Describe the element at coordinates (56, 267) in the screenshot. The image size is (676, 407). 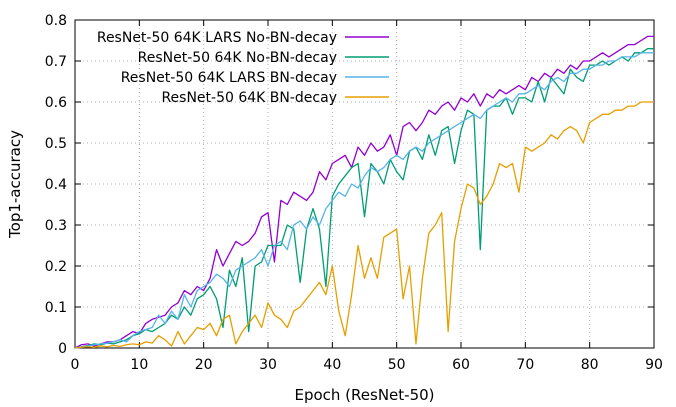
I see `y-tick-label: 0.2` at that location.